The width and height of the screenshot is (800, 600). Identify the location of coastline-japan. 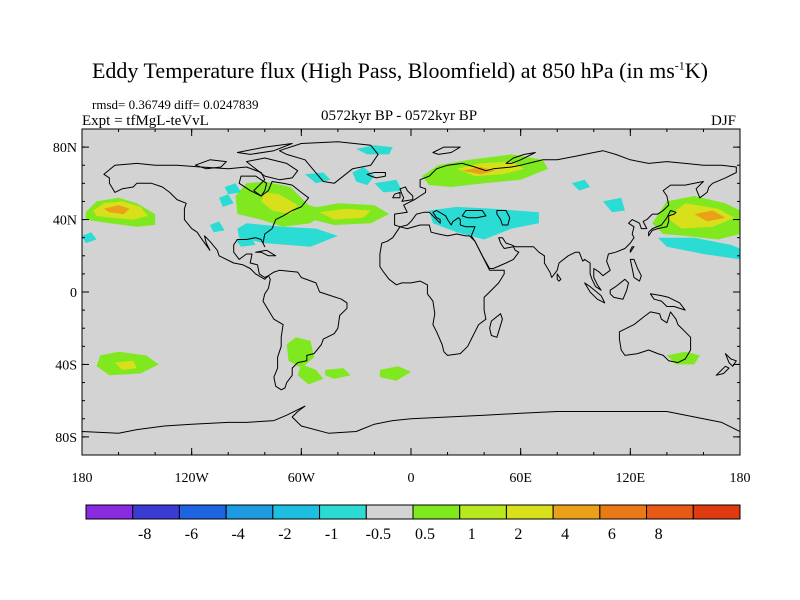
(662, 223).